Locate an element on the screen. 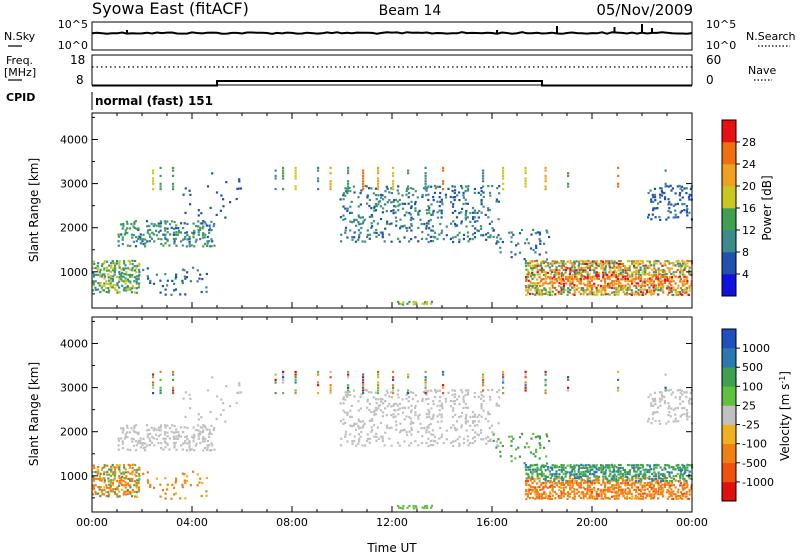 The height and width of the screenshot is (554, 800). velocity-colorbar-block is located at coordinates (729, 472).